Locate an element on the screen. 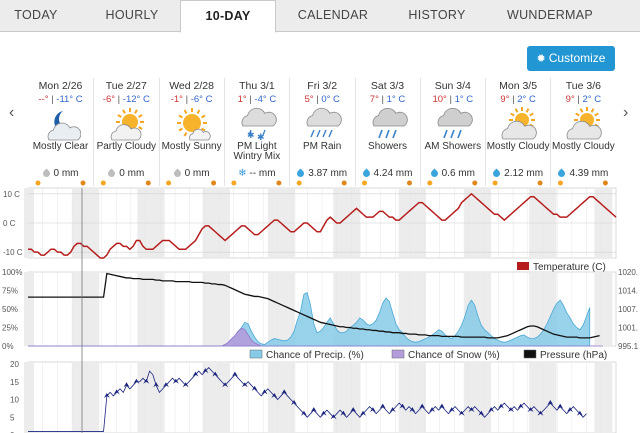  wind-tick-label: 5 is located at coordinates (12, 417).